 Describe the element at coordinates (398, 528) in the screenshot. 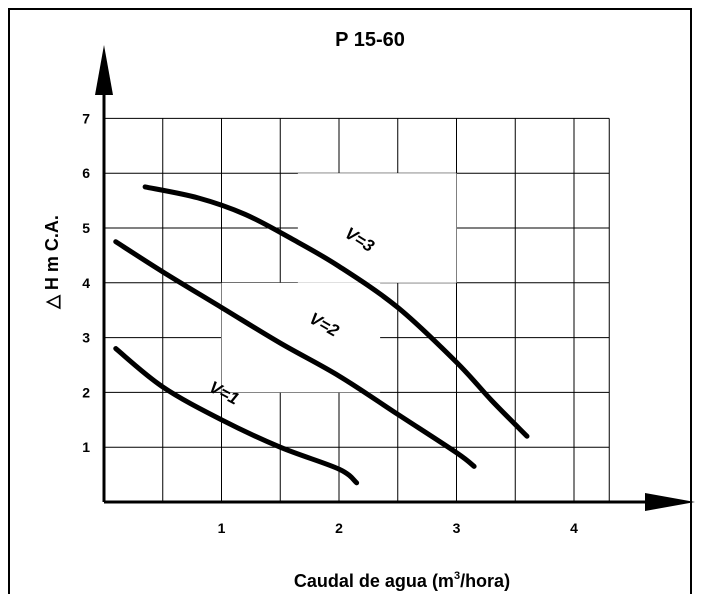

I see `x-tick-labels: 1 2 3 4` at that location.